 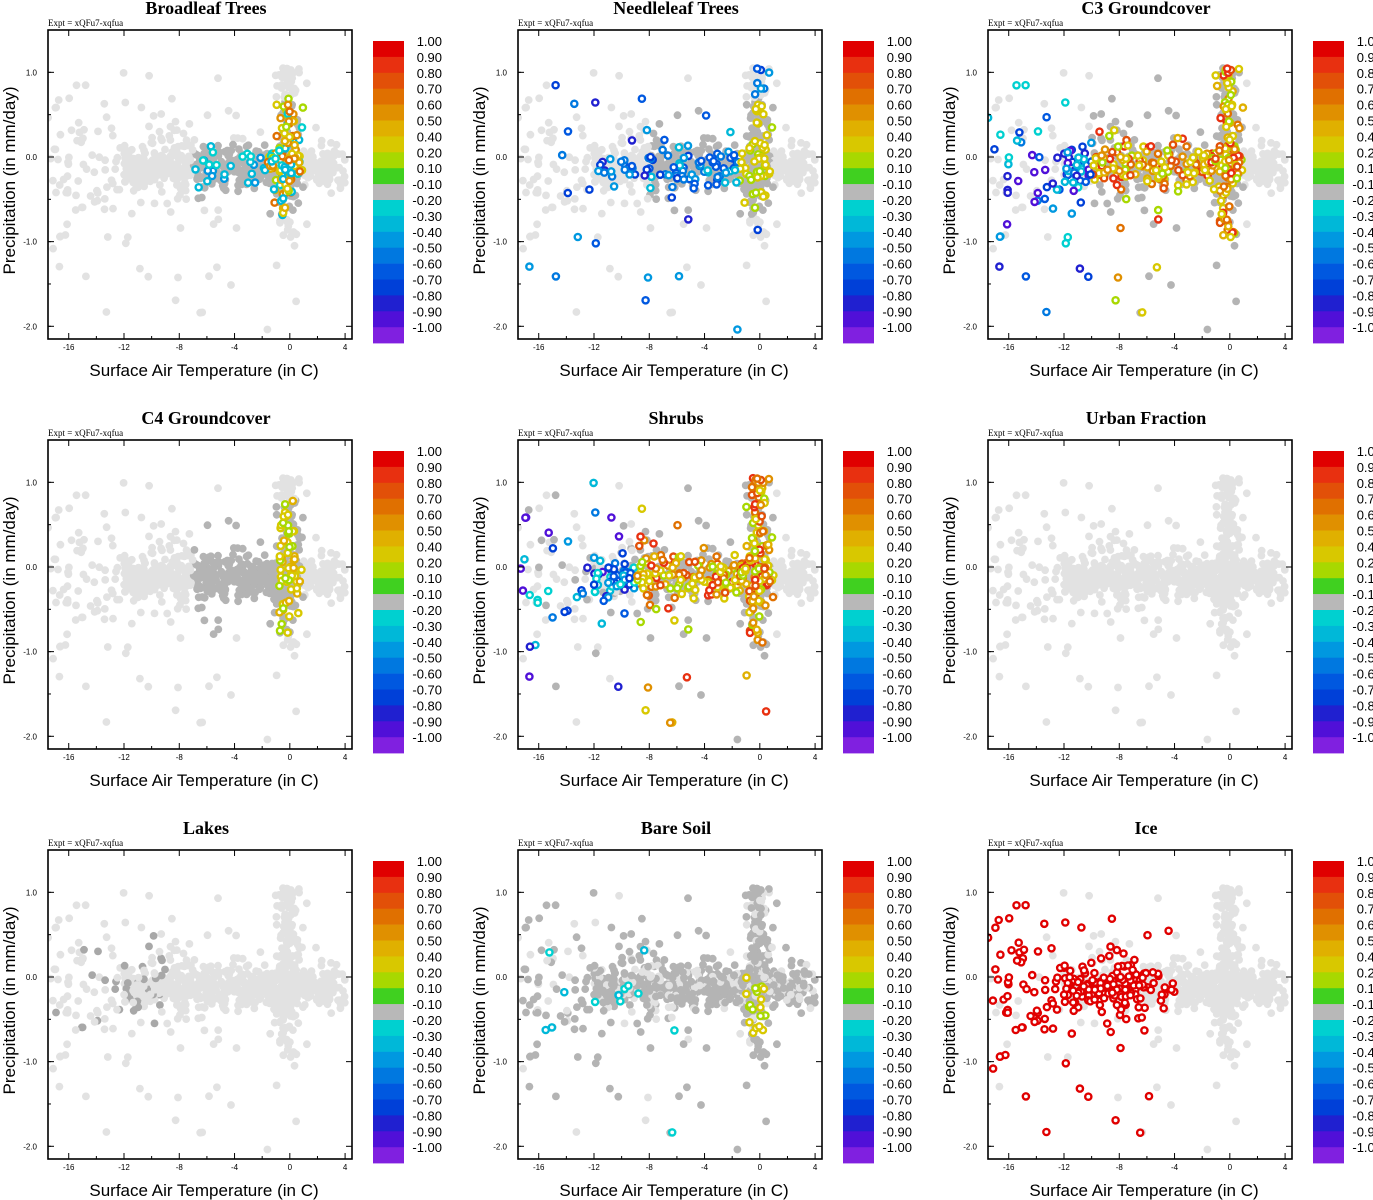 I want to click on colorbar-label: 0.70, so click(x=899, y=499).